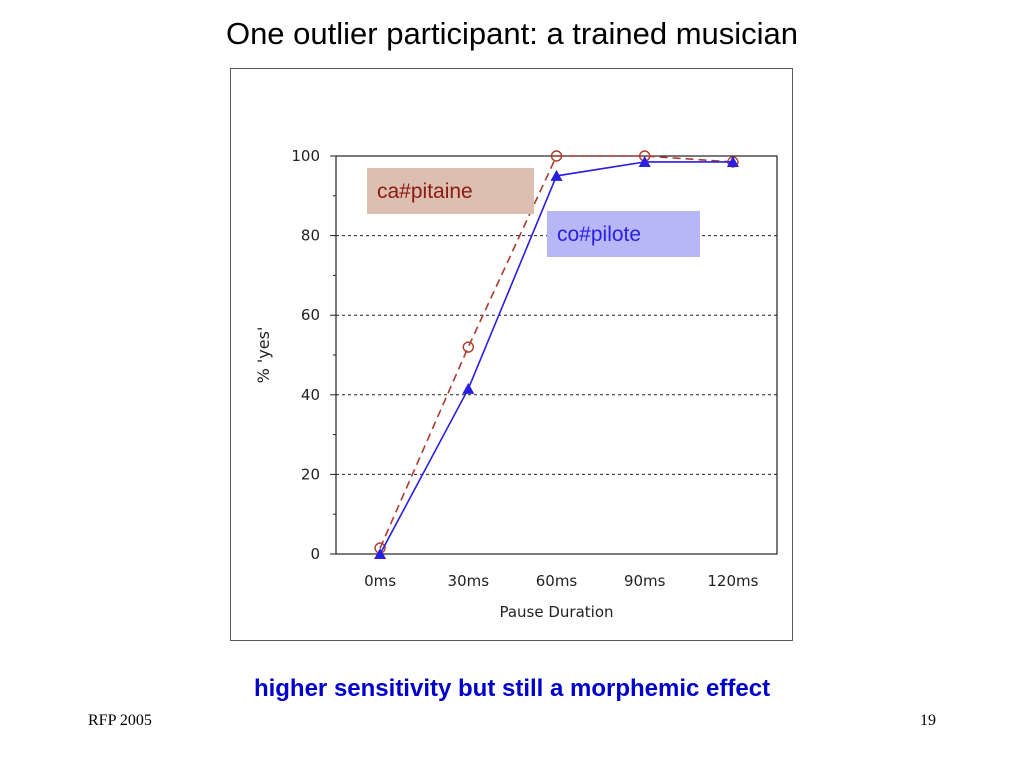 The height and width of the screenshot is (768, 1024). I want to click on series-label-capitaine-box, so click(450, 191).